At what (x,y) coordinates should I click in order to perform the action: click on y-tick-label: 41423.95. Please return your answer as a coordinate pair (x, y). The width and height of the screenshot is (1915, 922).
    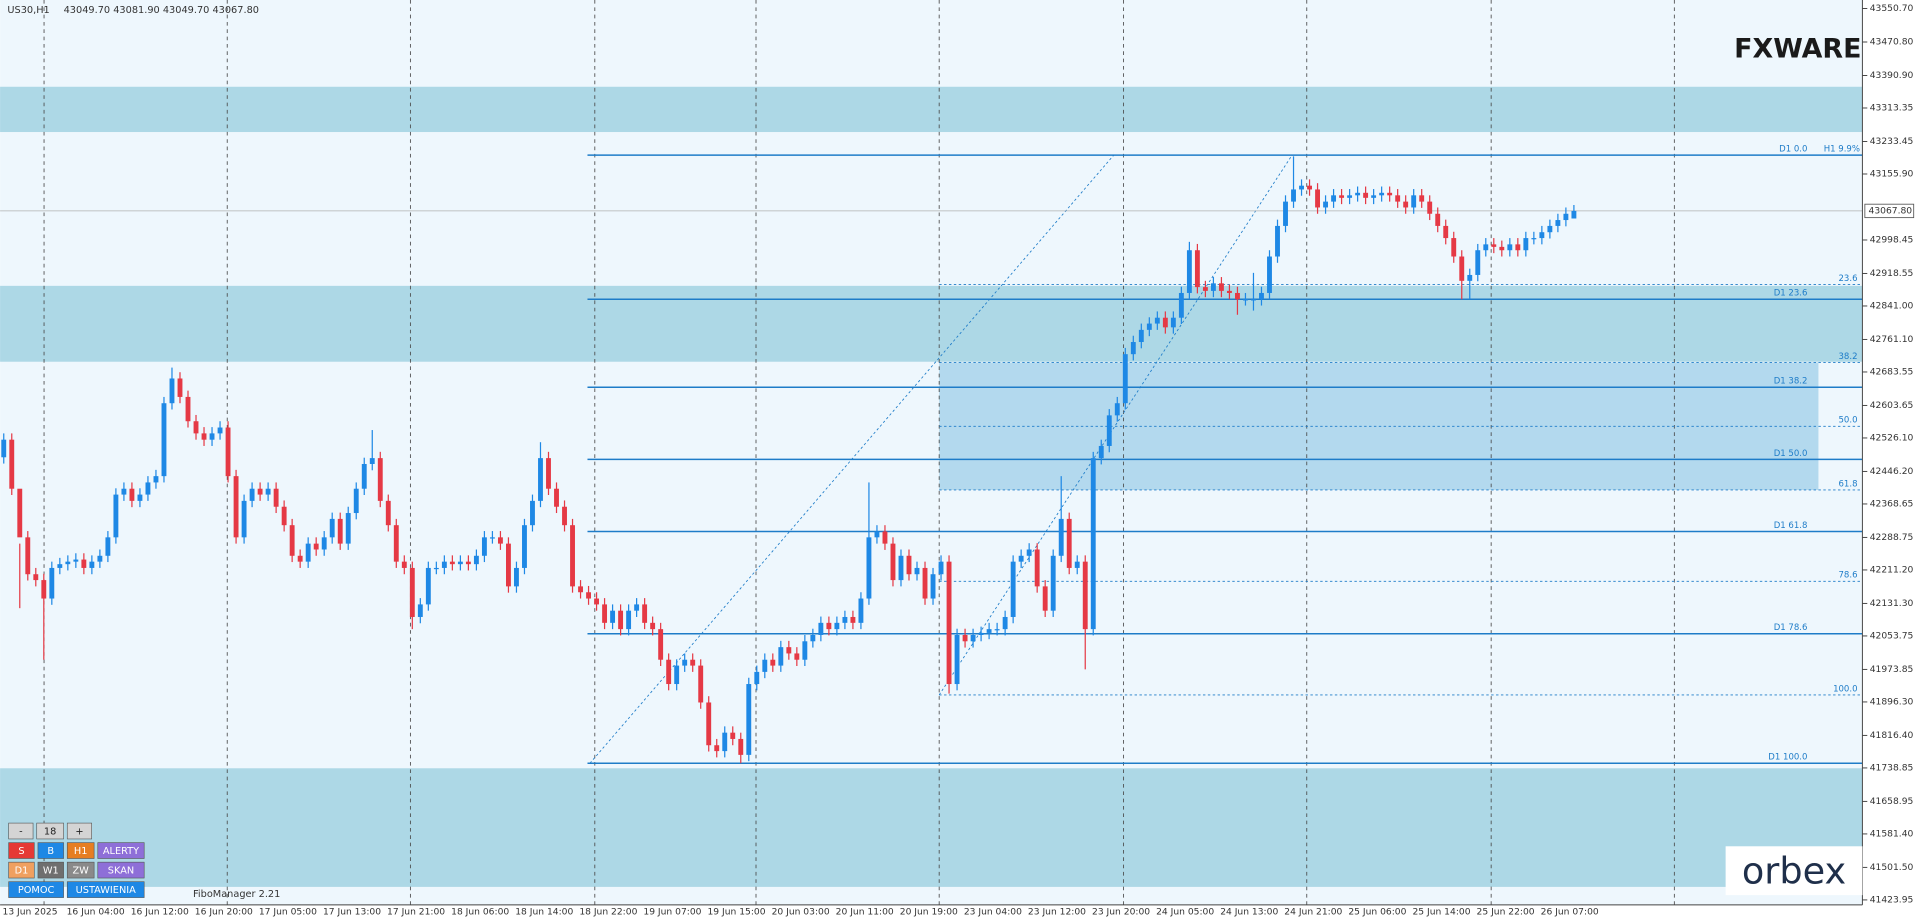
    Looking at the image, I should click on (1892, 900).